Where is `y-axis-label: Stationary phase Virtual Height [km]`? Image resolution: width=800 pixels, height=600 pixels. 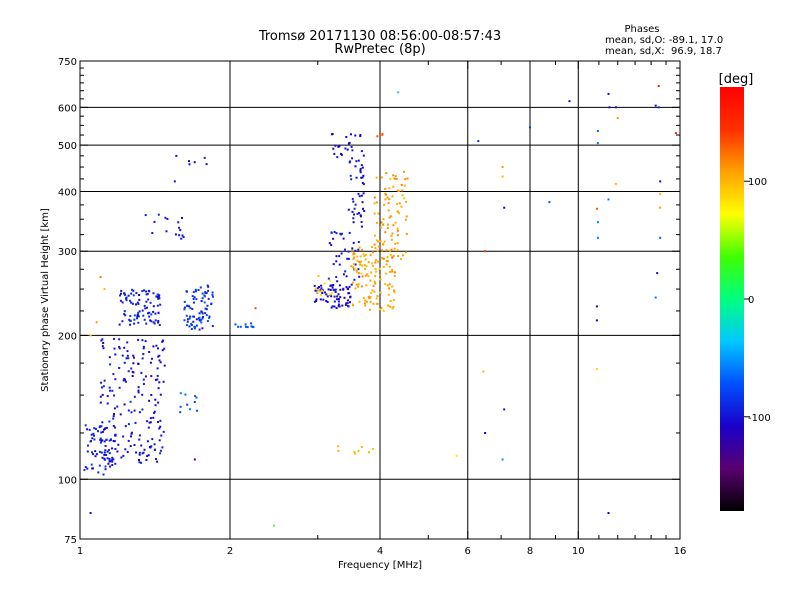 y-axis-label: Stationary phase Virtual Height [km] is located at coordinates (45, 300).